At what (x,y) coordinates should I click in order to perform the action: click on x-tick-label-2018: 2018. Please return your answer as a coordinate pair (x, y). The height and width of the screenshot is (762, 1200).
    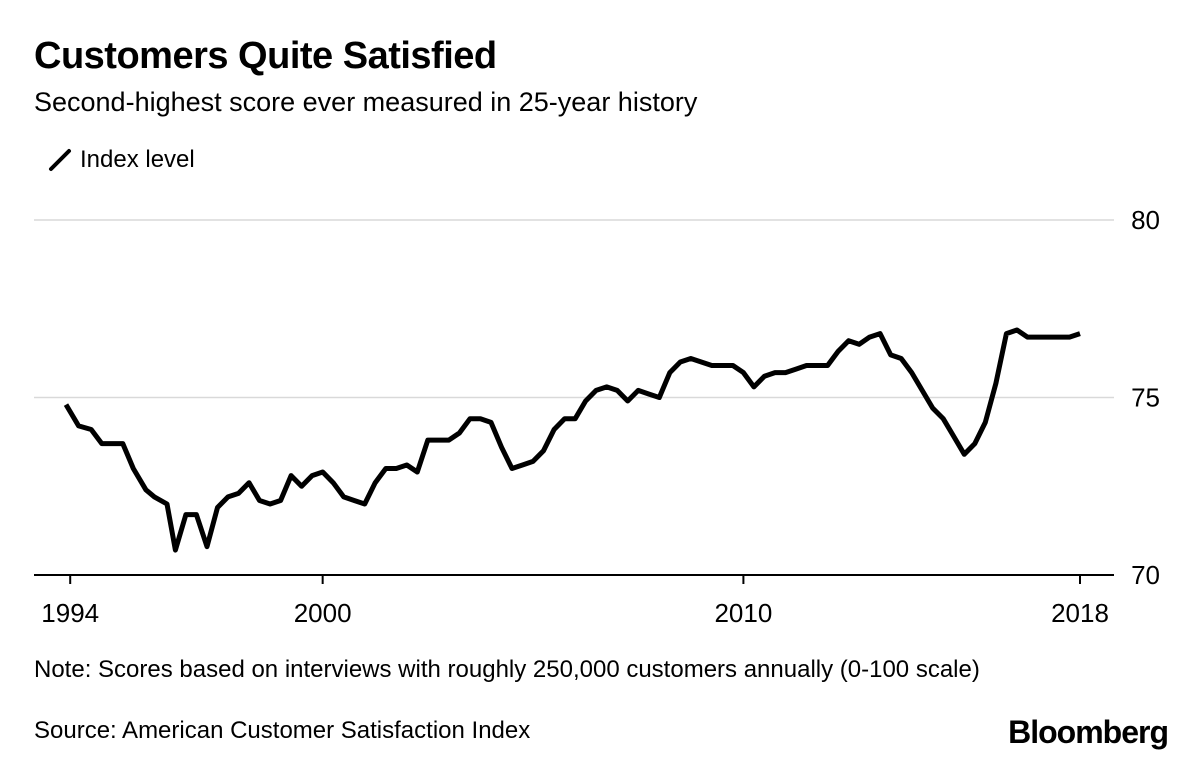
    Looking at the image, I should click on (1080, 613).